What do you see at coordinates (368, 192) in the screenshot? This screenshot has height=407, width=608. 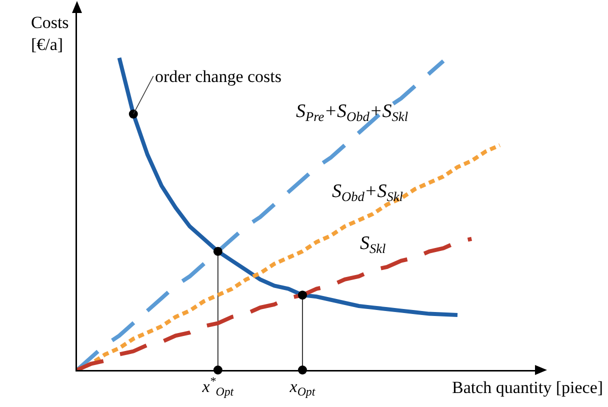 I see `series-label: S$_{Obd}$+S$_{Skl}$` at bounding box center [368, 192].